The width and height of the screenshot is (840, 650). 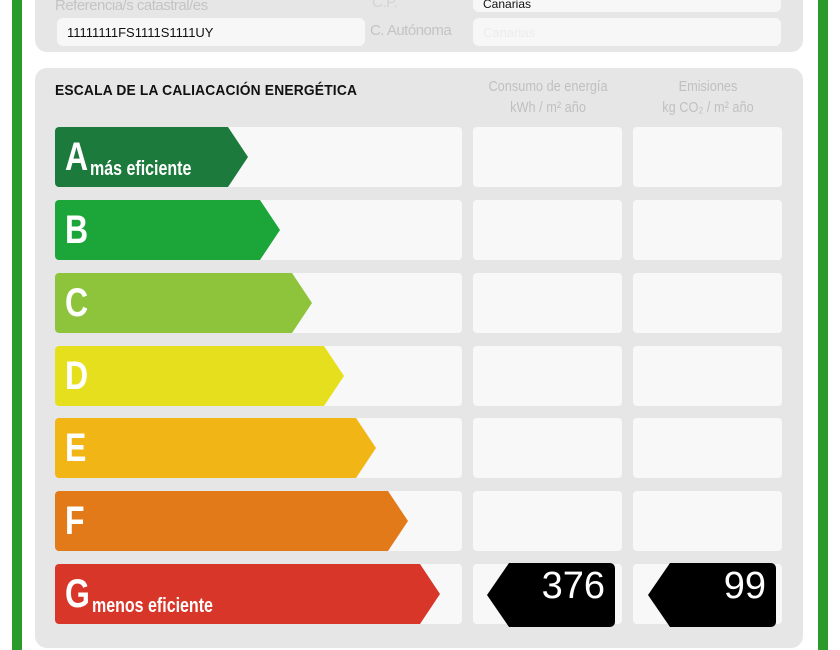 I want to click on rating-letter: D, so click(x=77, y=375).